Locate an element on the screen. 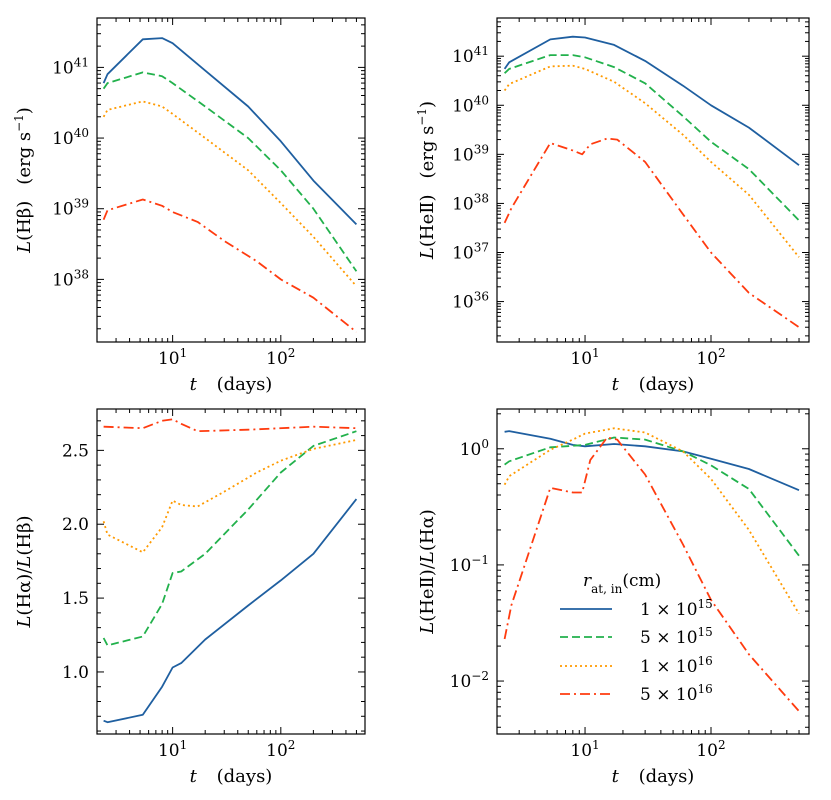  y-axis-label: L(HeⅡ)(erg s−1) is located at coordinates (426, 180).